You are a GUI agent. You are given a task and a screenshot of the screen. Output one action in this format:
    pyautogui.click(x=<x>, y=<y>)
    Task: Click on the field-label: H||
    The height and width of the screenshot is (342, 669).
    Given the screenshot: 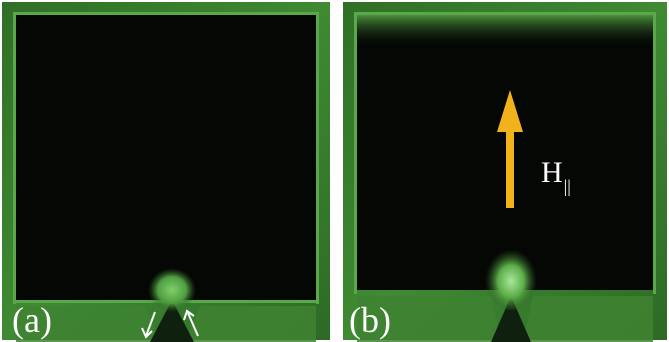 What is the action you would take?
    pyautogui.click(x=556, y=176)
    